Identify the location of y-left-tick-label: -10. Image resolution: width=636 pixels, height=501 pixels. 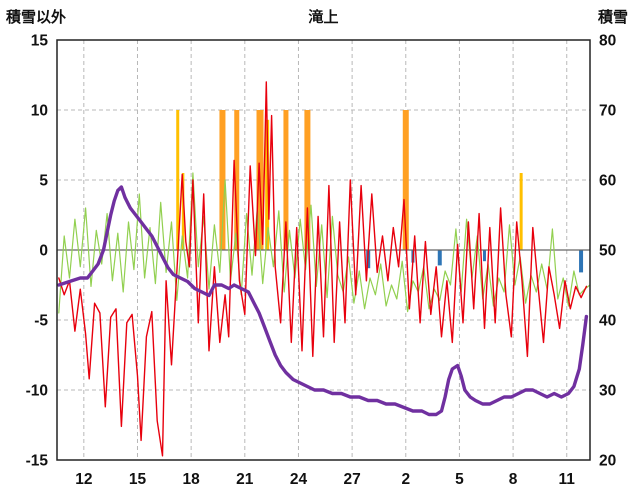
(37, 391).